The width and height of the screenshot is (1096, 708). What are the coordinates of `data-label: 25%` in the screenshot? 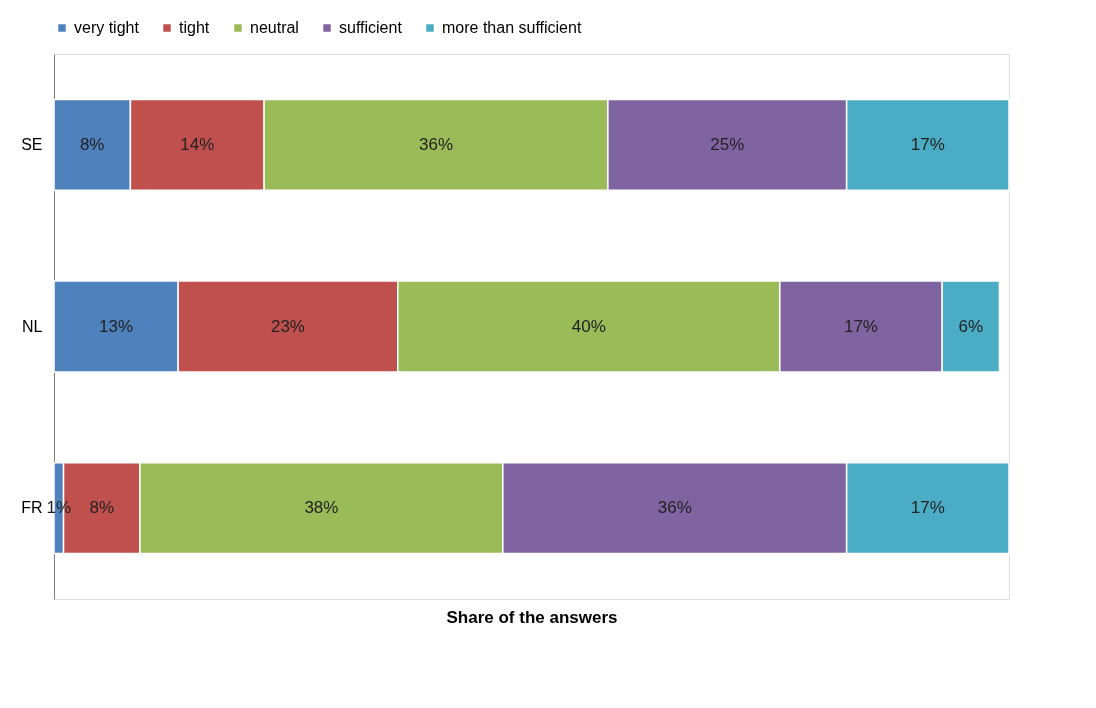 It's located at (727, 144).